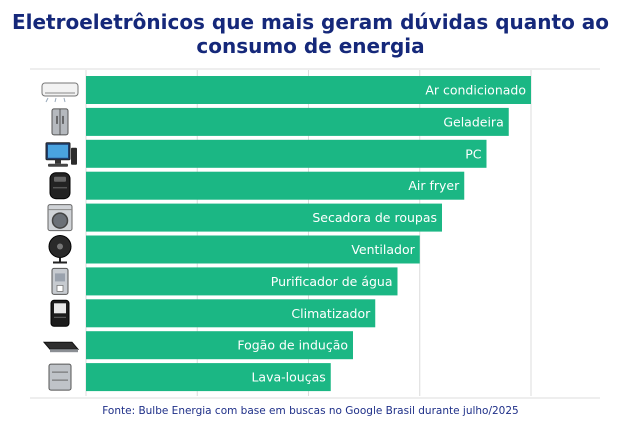 The image size is (621, 447). What do you see at coordinates (61, 347) in the screenshot?
I see `induction-cooktop-icon` at bounding box center [61, 347].